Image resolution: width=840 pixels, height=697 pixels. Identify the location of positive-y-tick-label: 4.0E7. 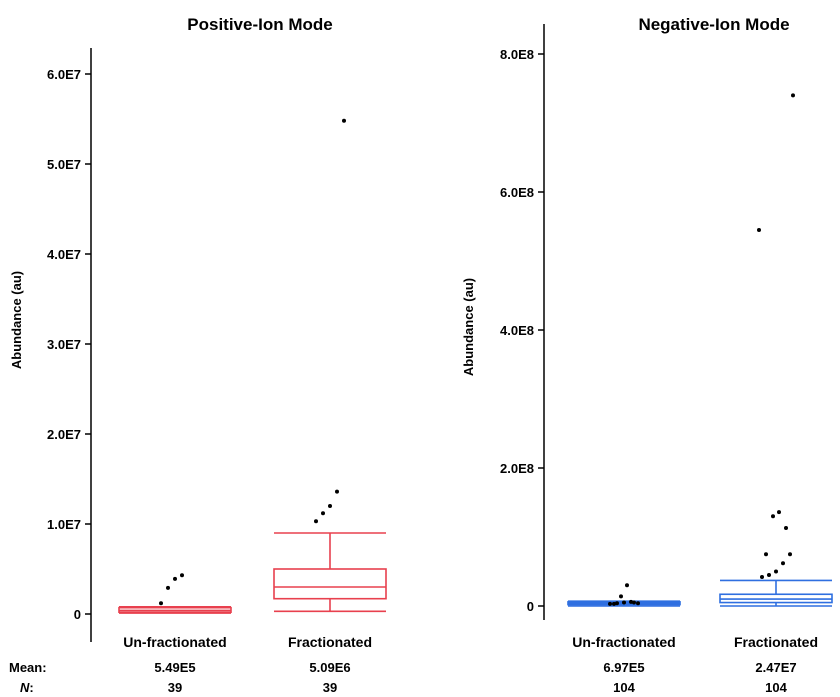
(64, 254).